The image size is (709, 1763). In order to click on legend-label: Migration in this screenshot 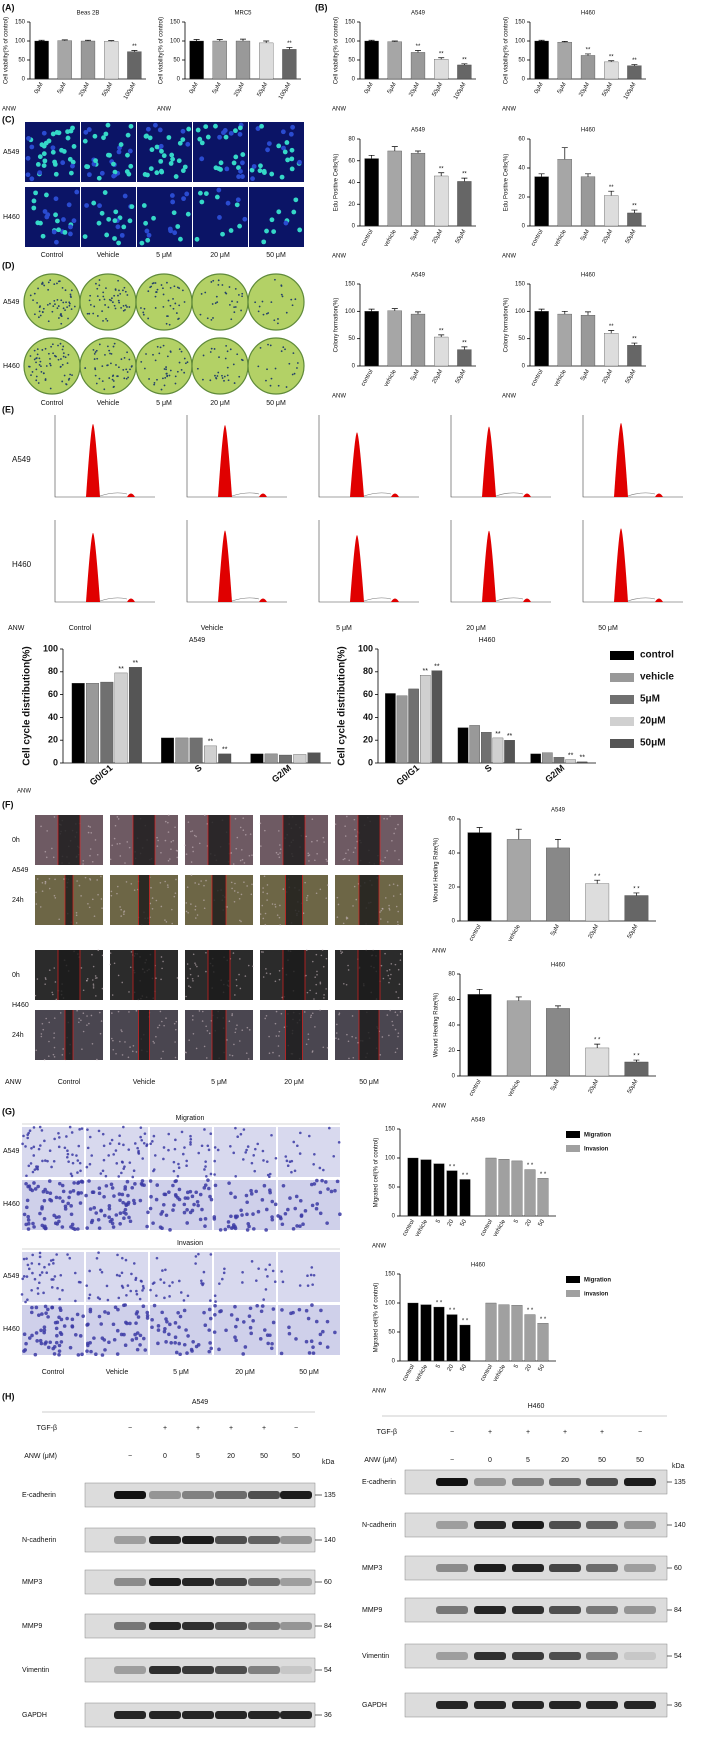, I will do `click(597, 1281)`.